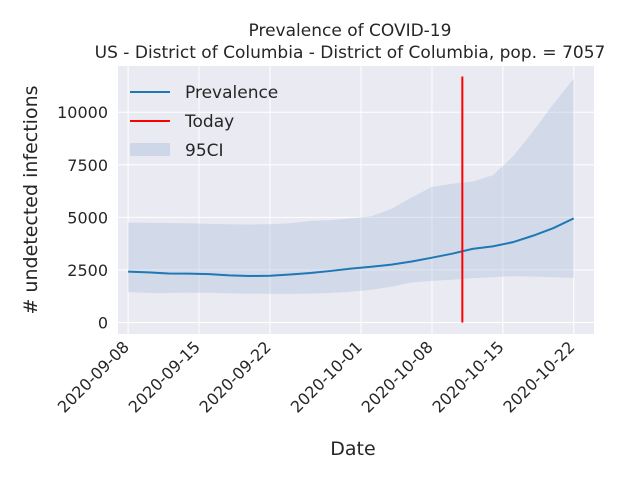  I want to click on y-axis-ticks: 0 2500 5000 7500 10000, so click(82, 217).